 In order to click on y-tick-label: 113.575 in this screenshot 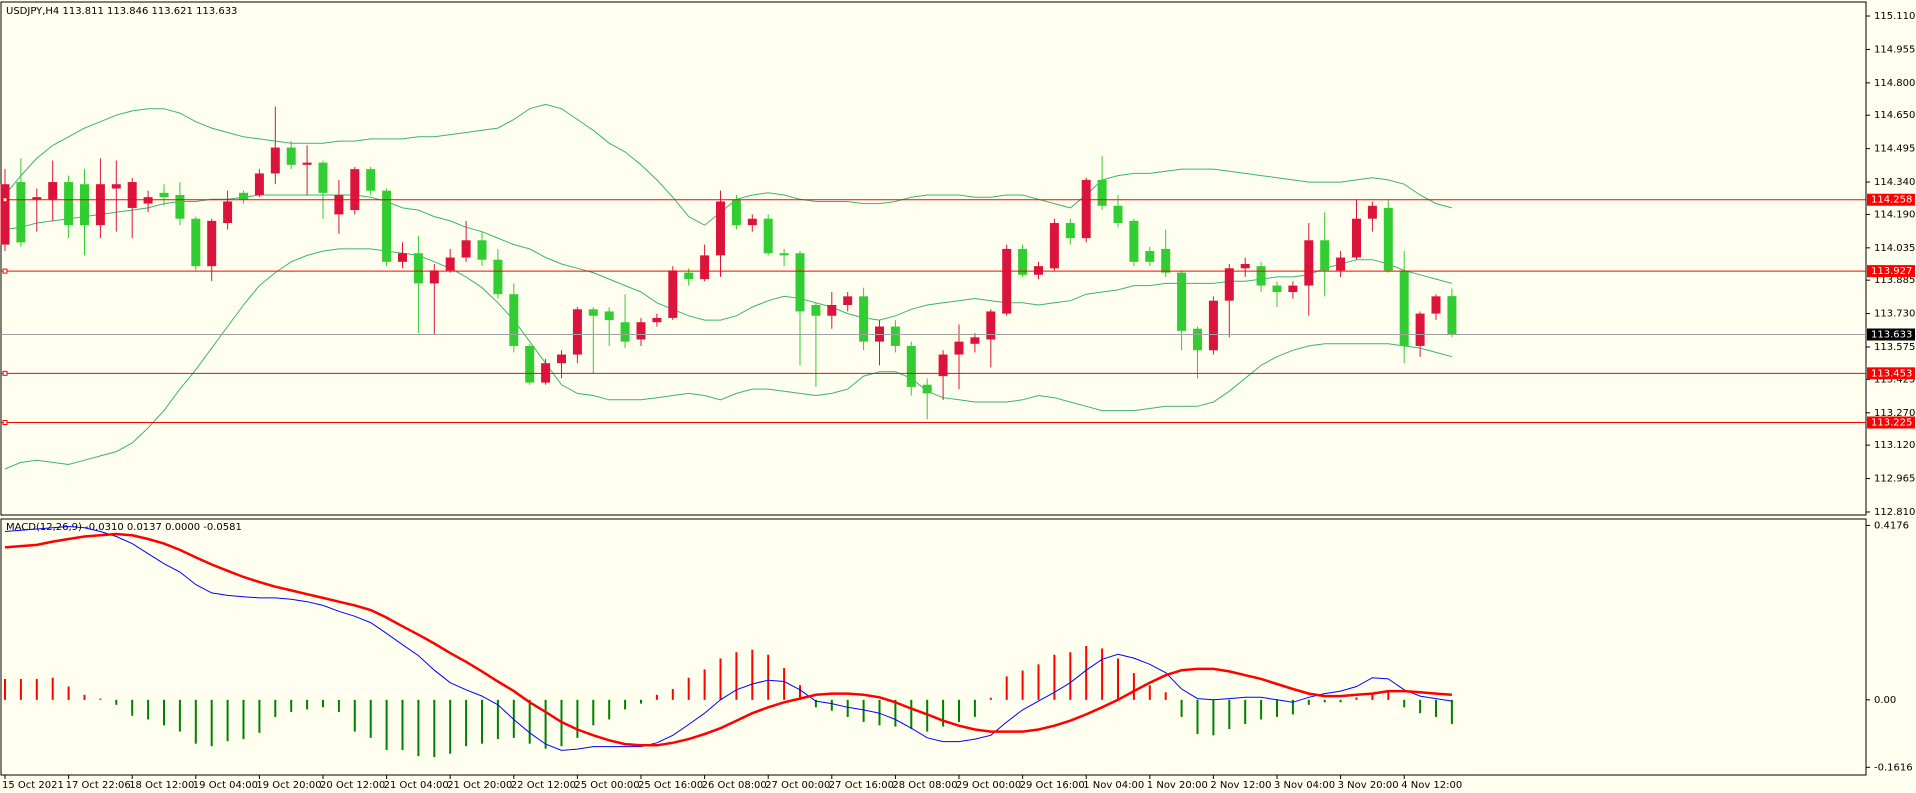, I will do `click(1894, 347)`.